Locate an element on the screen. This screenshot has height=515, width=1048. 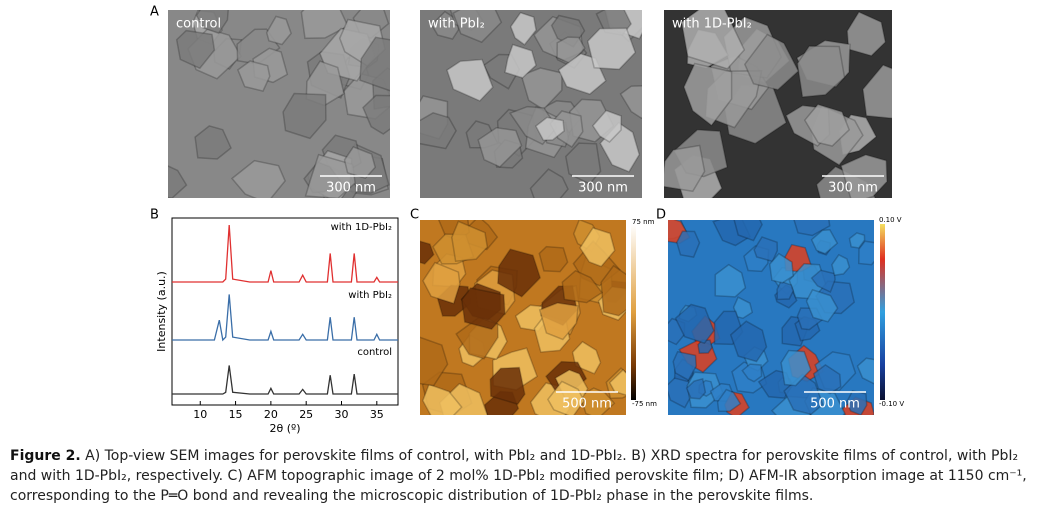
colorbar-label: 0.10 V is located at coordinates (890, 220).